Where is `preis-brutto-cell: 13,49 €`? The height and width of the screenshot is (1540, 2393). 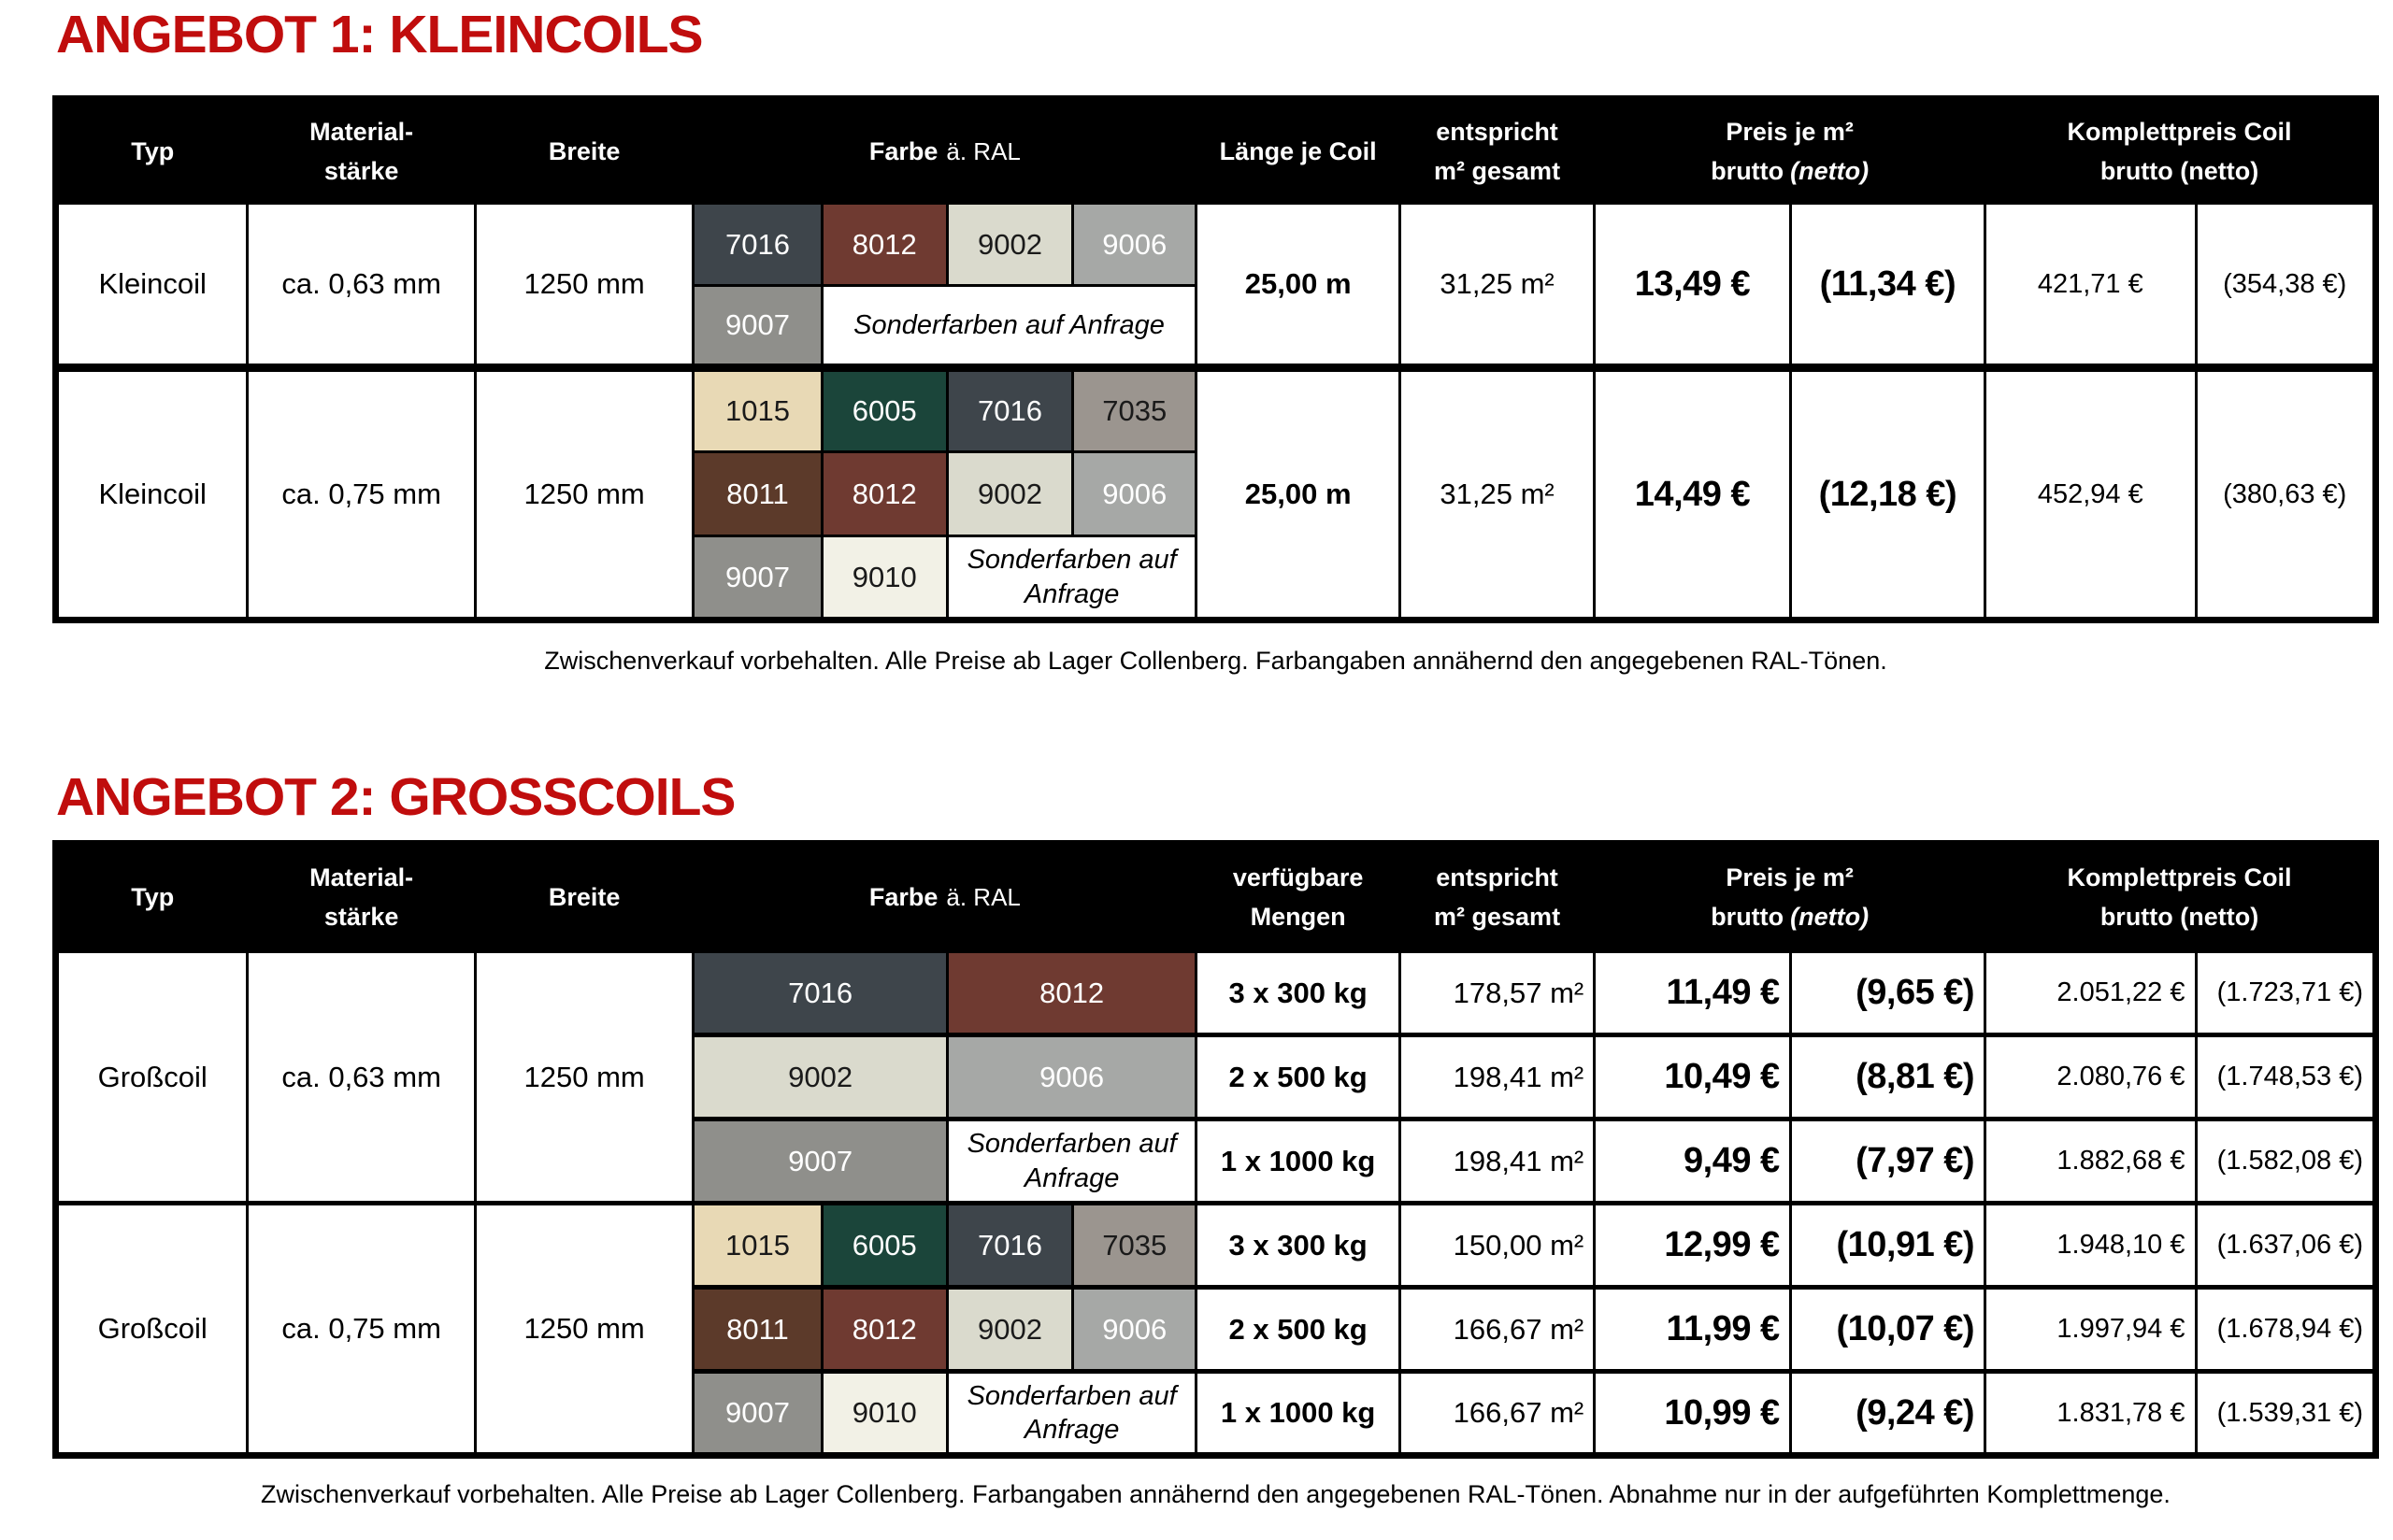 preis-brutto-cell: 13,49 € is located at coordinates (1692, 287).